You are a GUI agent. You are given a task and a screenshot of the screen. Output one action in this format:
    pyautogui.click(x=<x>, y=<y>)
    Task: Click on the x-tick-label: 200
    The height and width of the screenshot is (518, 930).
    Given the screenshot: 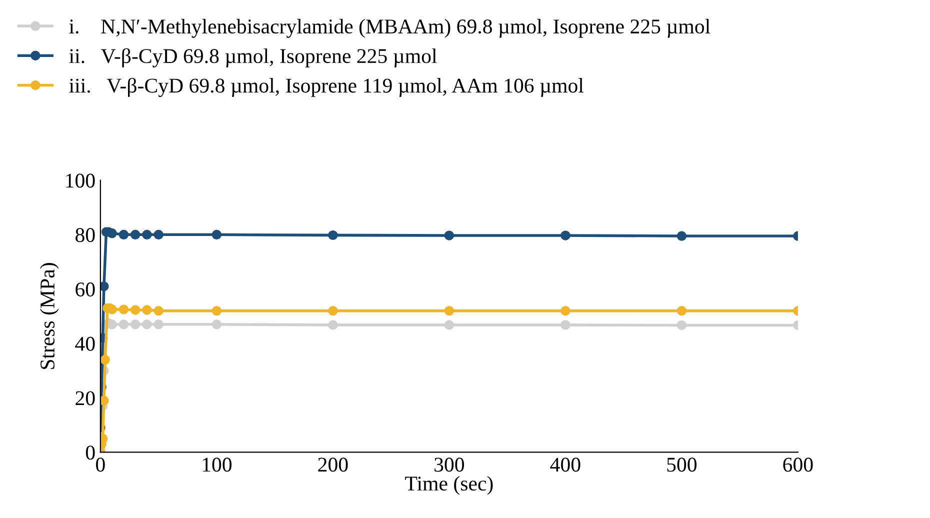 What is the action you would take?
    pyautogui.click(x=333, y=465)
    